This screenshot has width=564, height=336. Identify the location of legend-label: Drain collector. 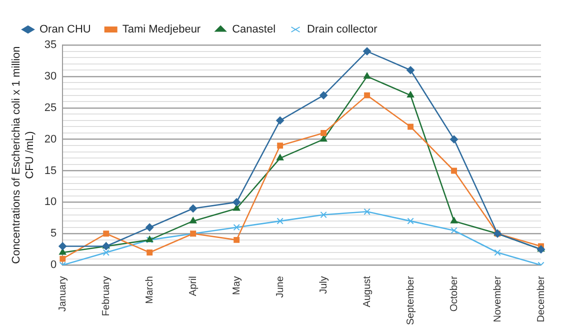
(342, 30).